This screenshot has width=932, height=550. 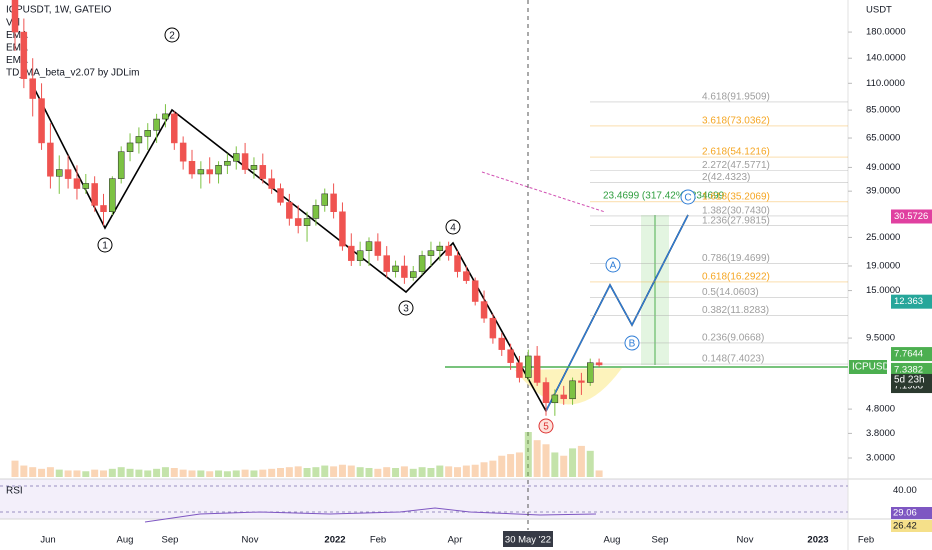 I want to click on measure-label: 23.4699 (317.42%) 234699, so click(x=664, y=196).